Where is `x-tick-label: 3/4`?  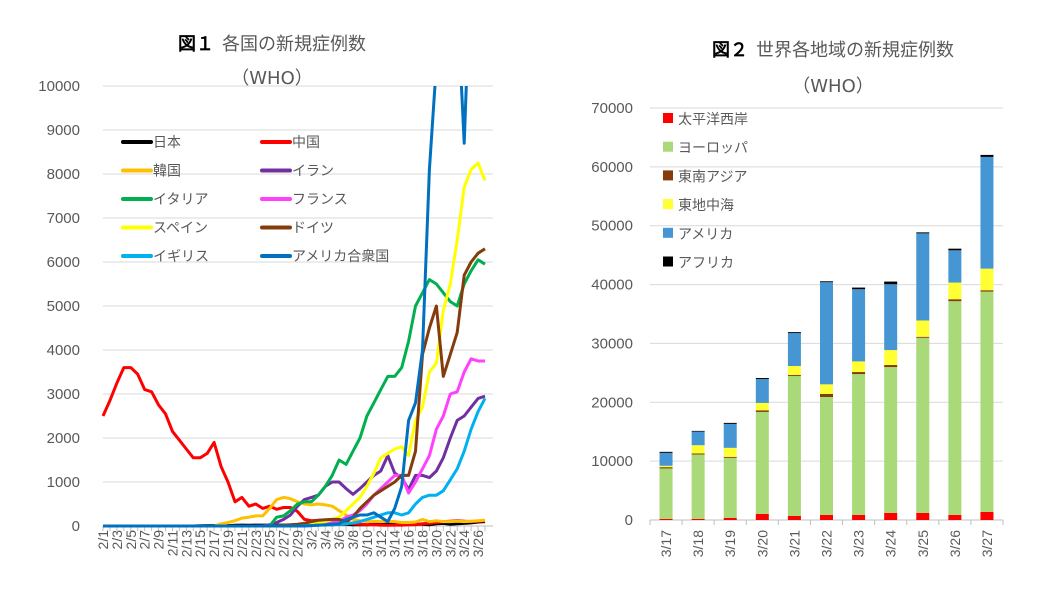
x-tick-label: 3/4 is located at coordinates (325, 540).